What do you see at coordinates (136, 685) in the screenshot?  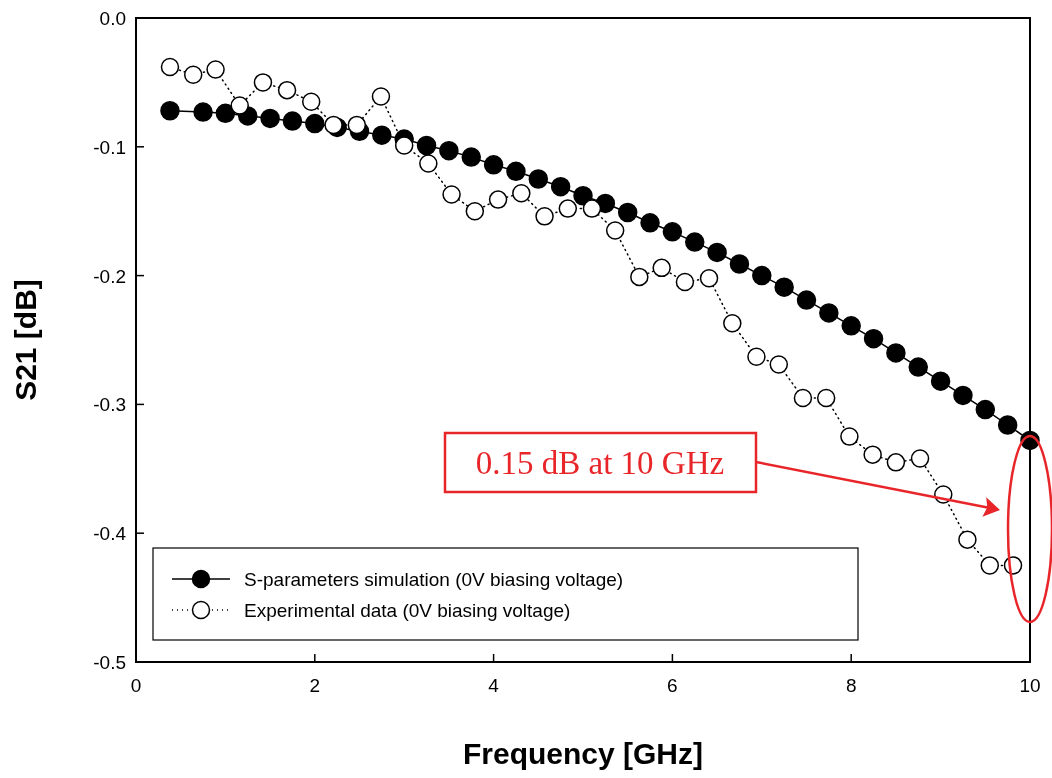 I see `x-tick-label: 0` at bounding box center [136, 685].